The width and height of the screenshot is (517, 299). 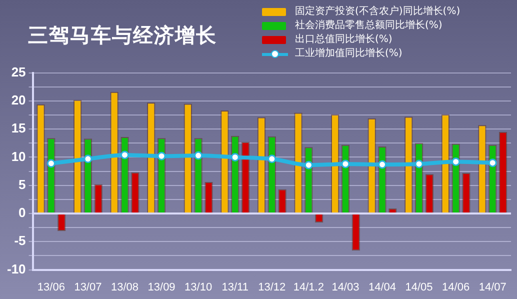 I want to click on y-tick-label: 20, so click(x=18, y=100).